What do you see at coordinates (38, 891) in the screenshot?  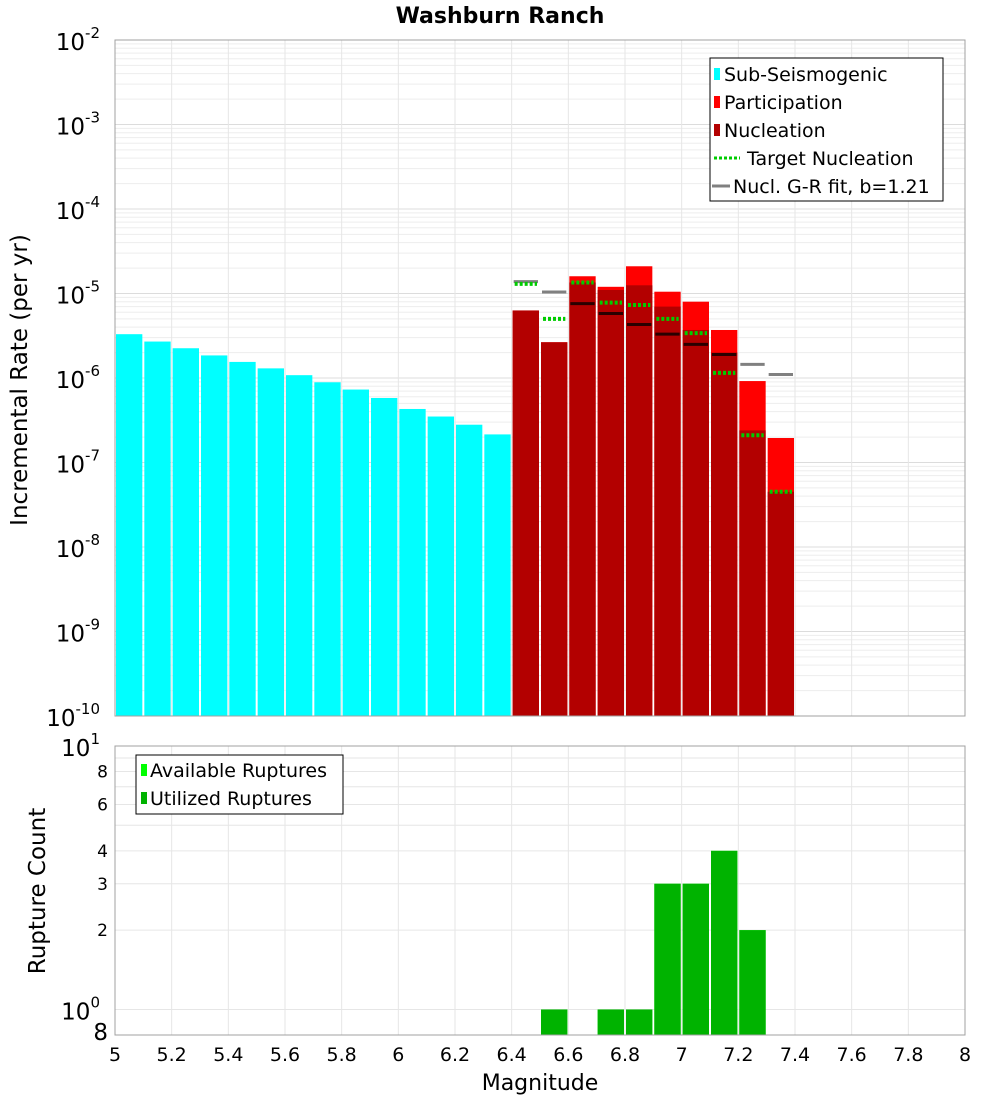 I see `bottom-y-axis-label: Rupture Count` at bounding box center [38, 891].